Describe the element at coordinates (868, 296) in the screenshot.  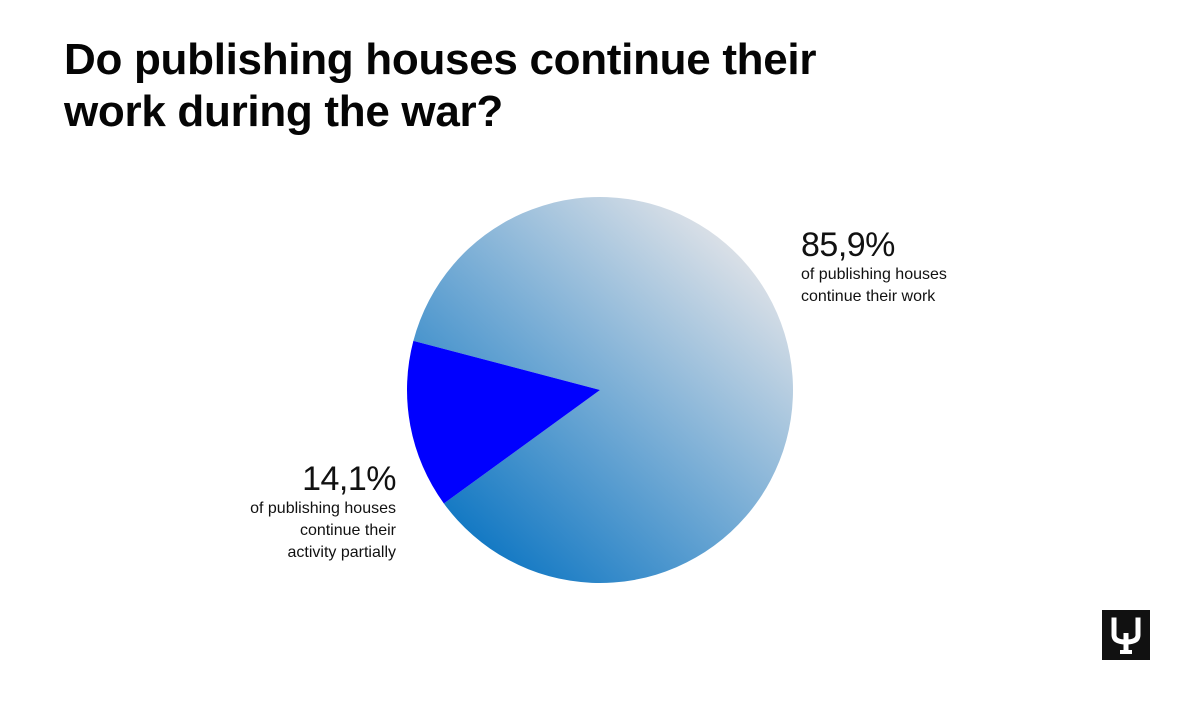
I see `slice-desc-line: continue their work` at that location.